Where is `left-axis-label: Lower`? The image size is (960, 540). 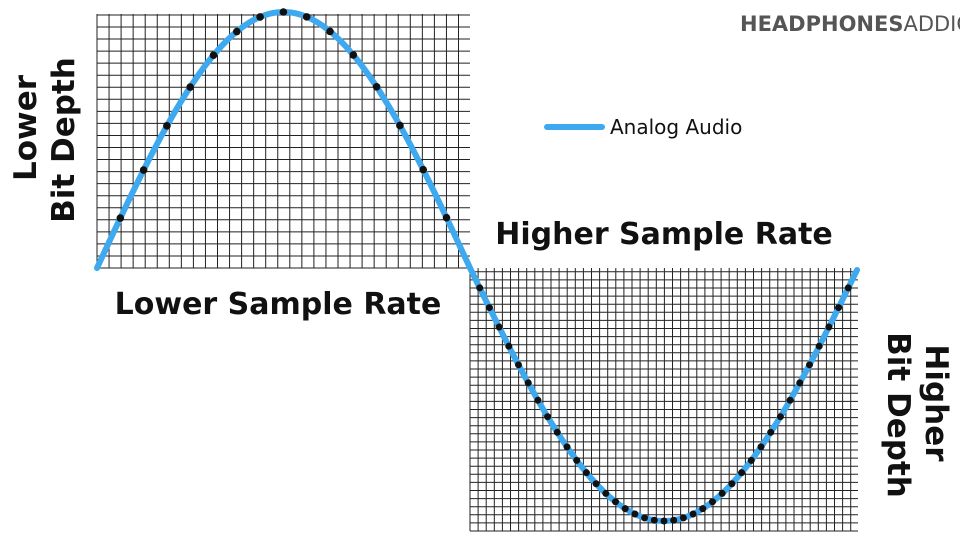
left-axis-label: Lower is located at coordinates (26, 127).